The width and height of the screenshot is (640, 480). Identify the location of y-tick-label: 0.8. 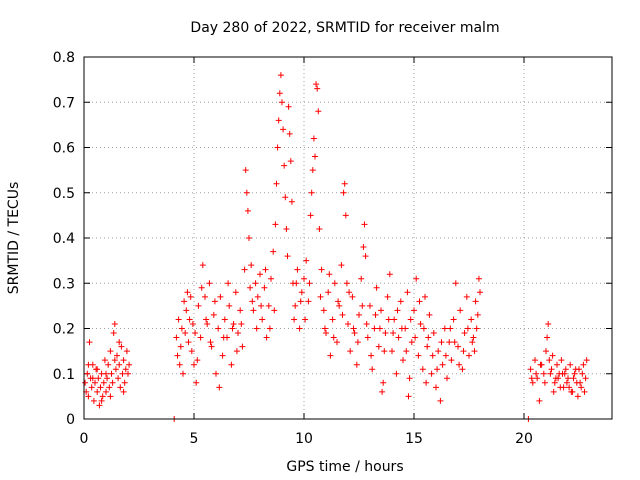
(64, 58).